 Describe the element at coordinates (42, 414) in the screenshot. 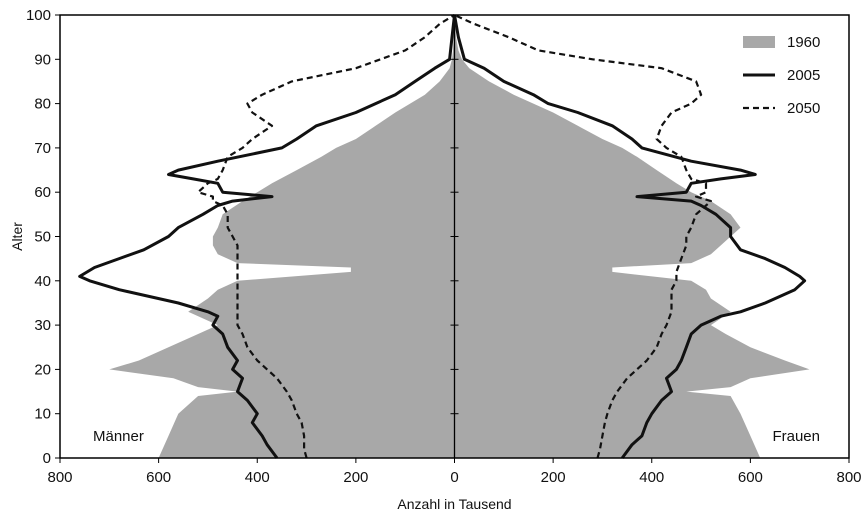

I see `y-tick-label: 10` at that location.